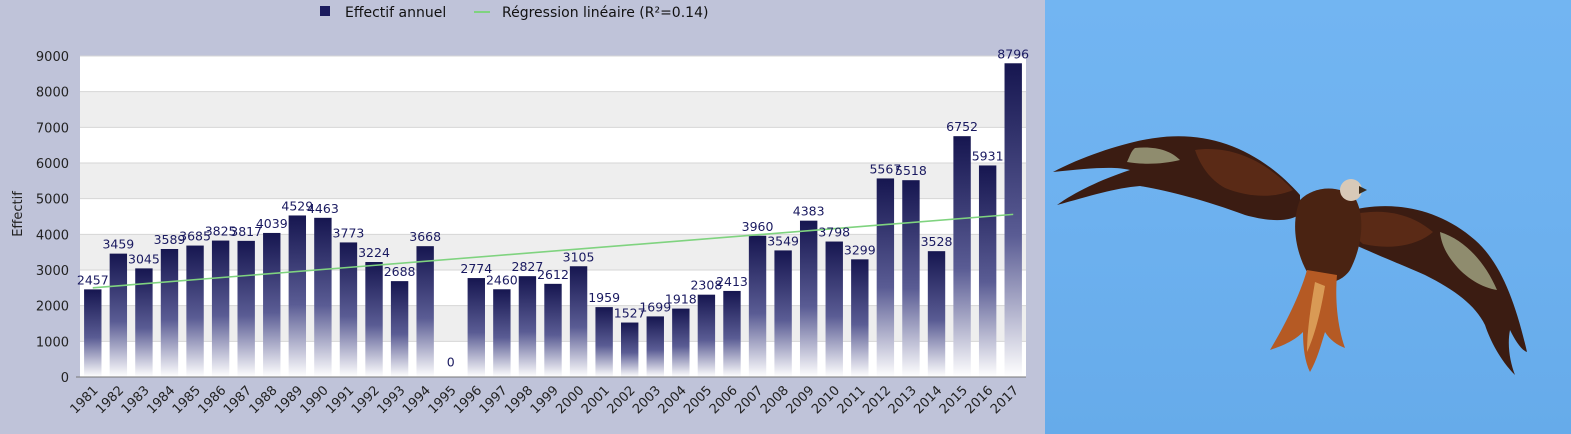 This screenshot has width=1571, height=434. I want to click on data-label: 3045, so click(144, 258).